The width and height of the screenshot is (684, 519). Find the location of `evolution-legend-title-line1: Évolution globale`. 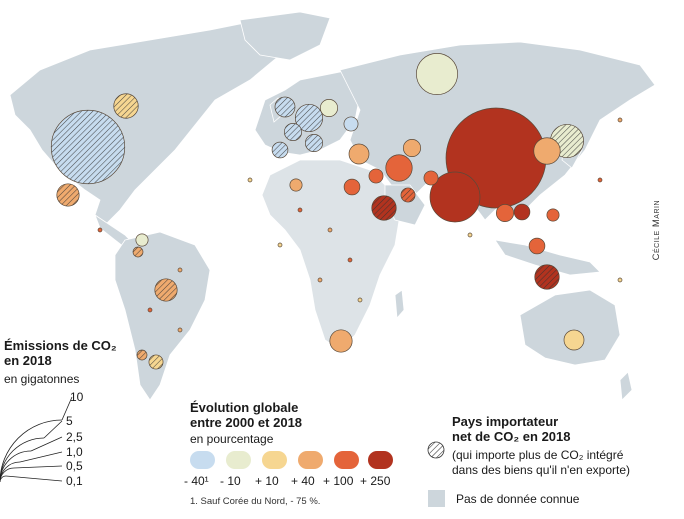

evolution-legend-title-line1: Évolution globale is located at coordinates (244, 407).